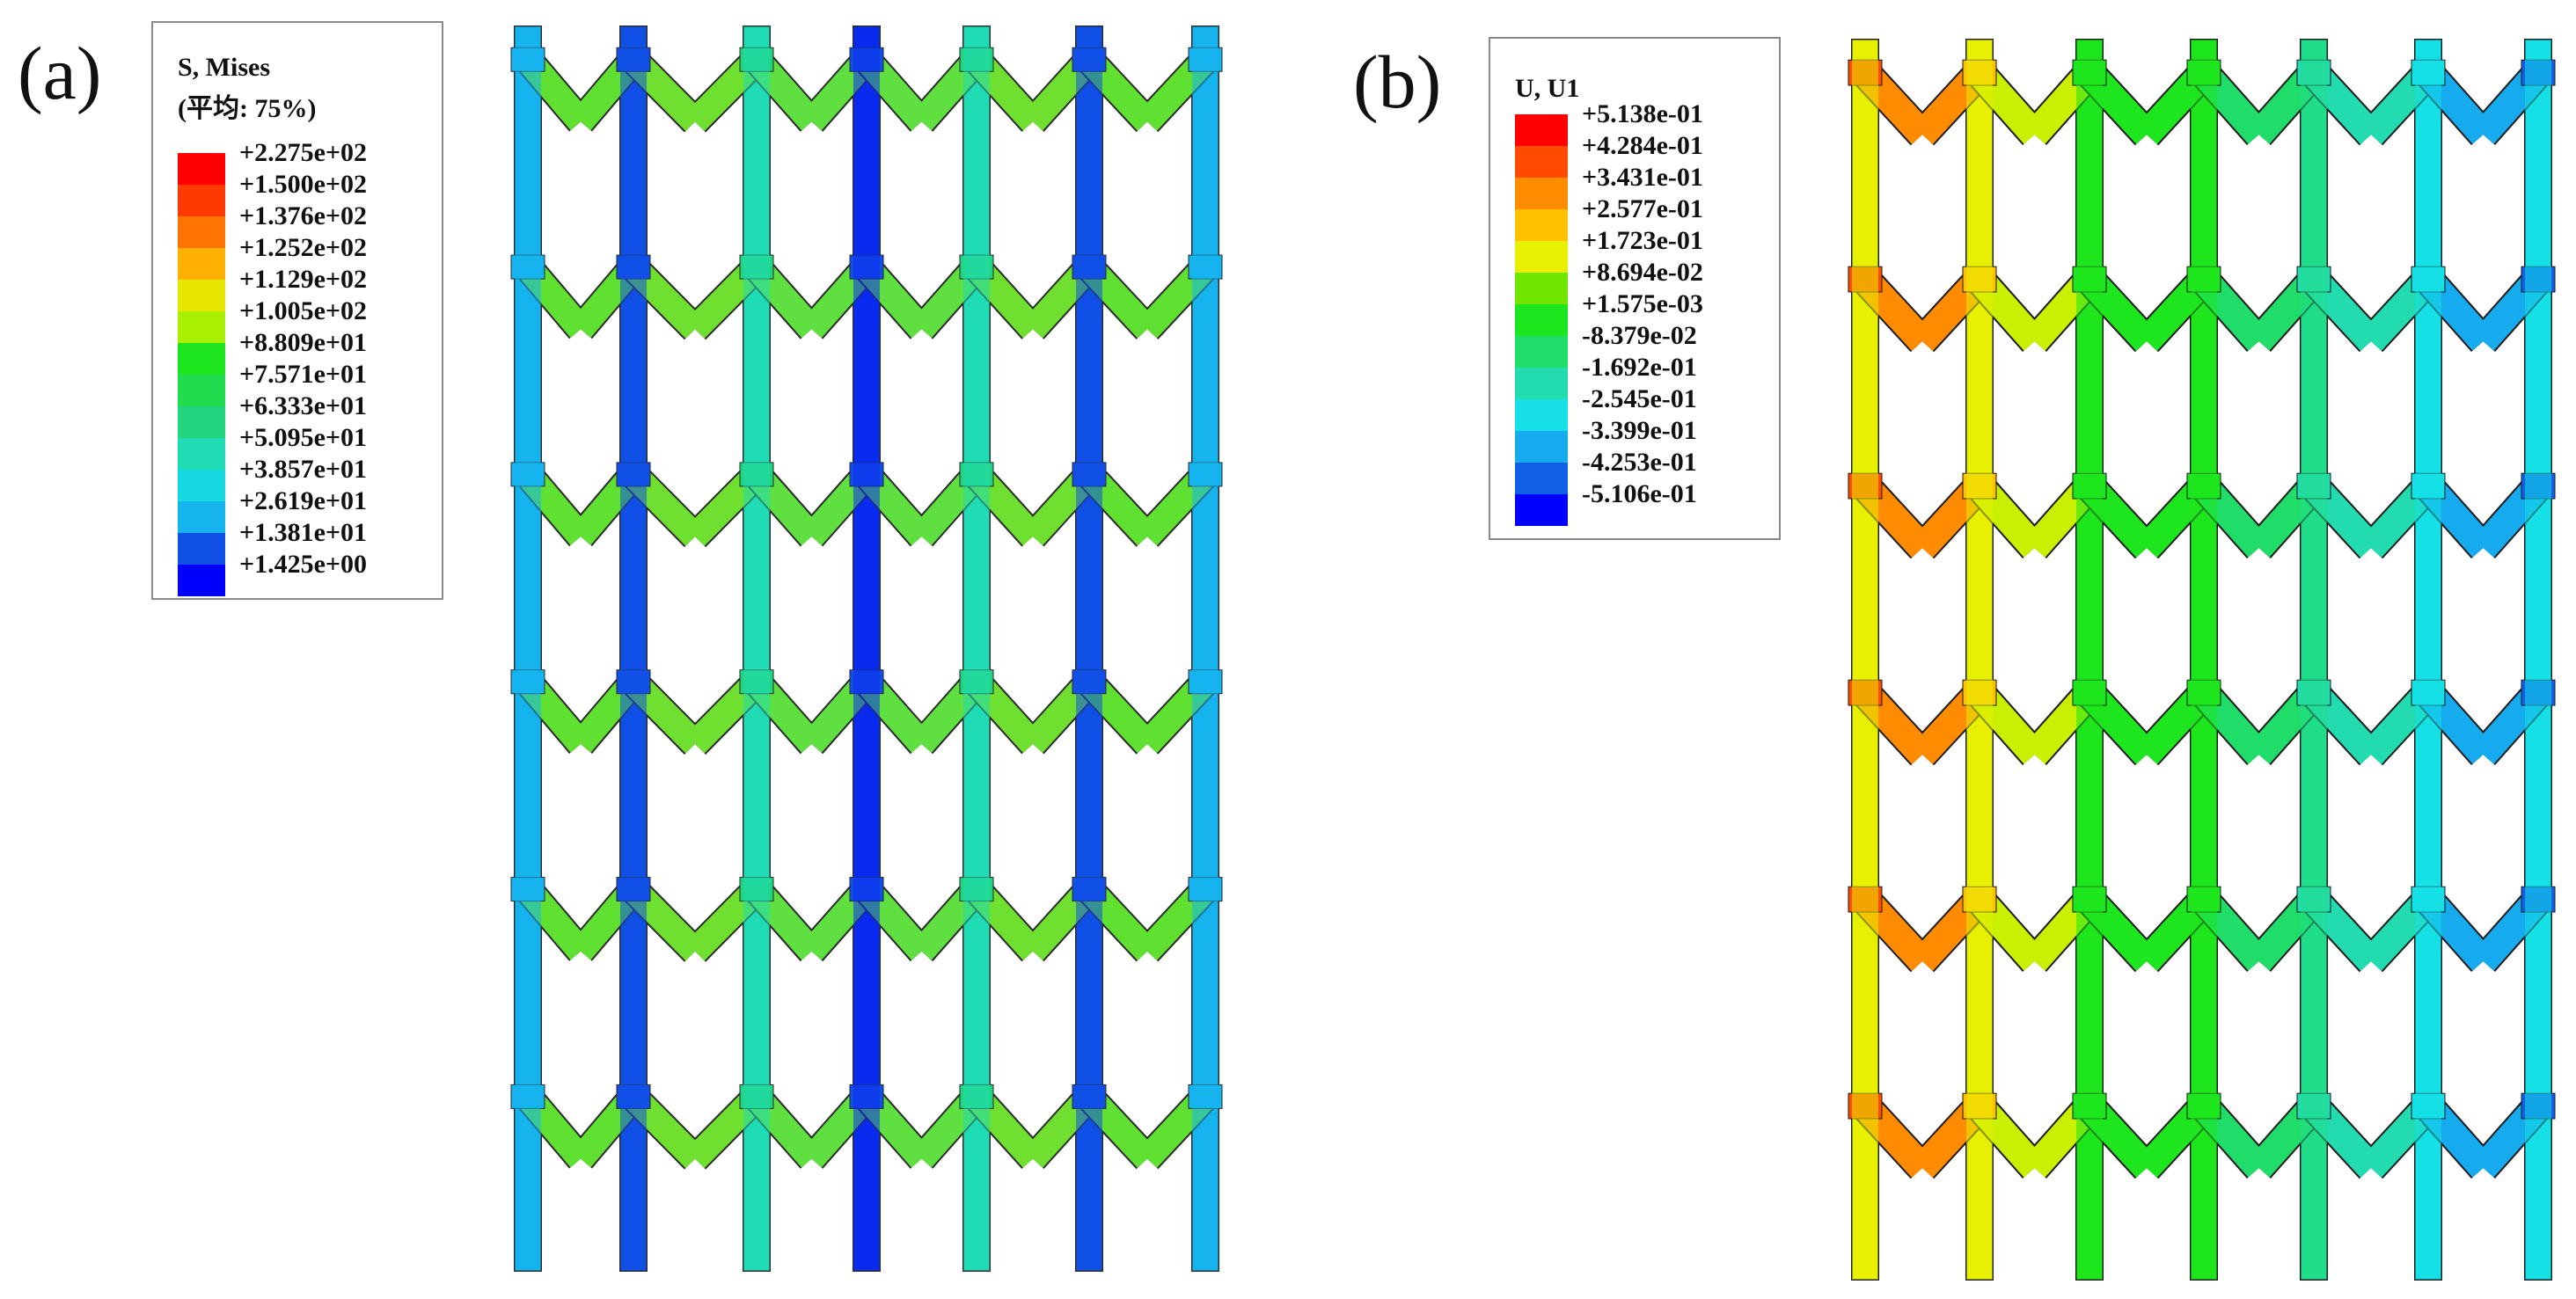 The width and height of the screenshot is (2576, 1299). I want to click on panel-a-legend-title: S, Mises, so click(224, 67).